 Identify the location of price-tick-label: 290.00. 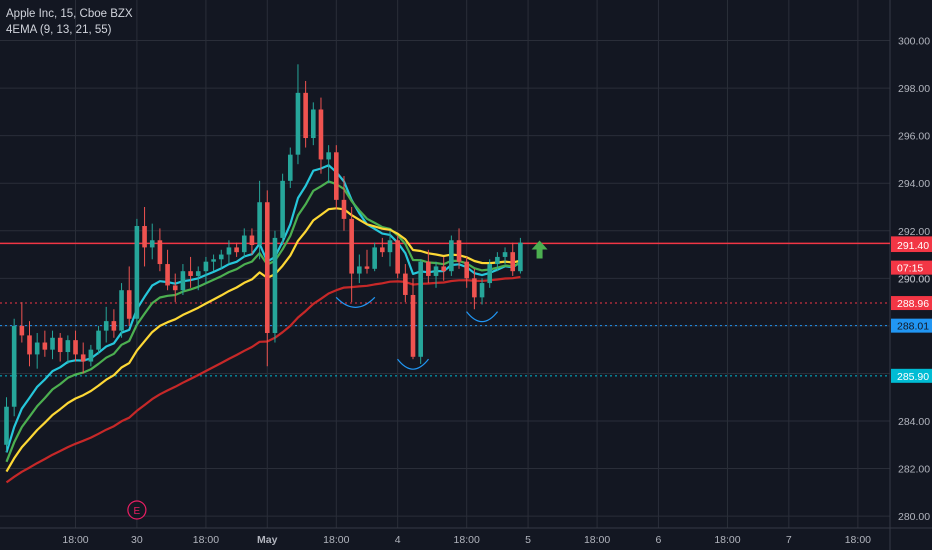
(914, 279).